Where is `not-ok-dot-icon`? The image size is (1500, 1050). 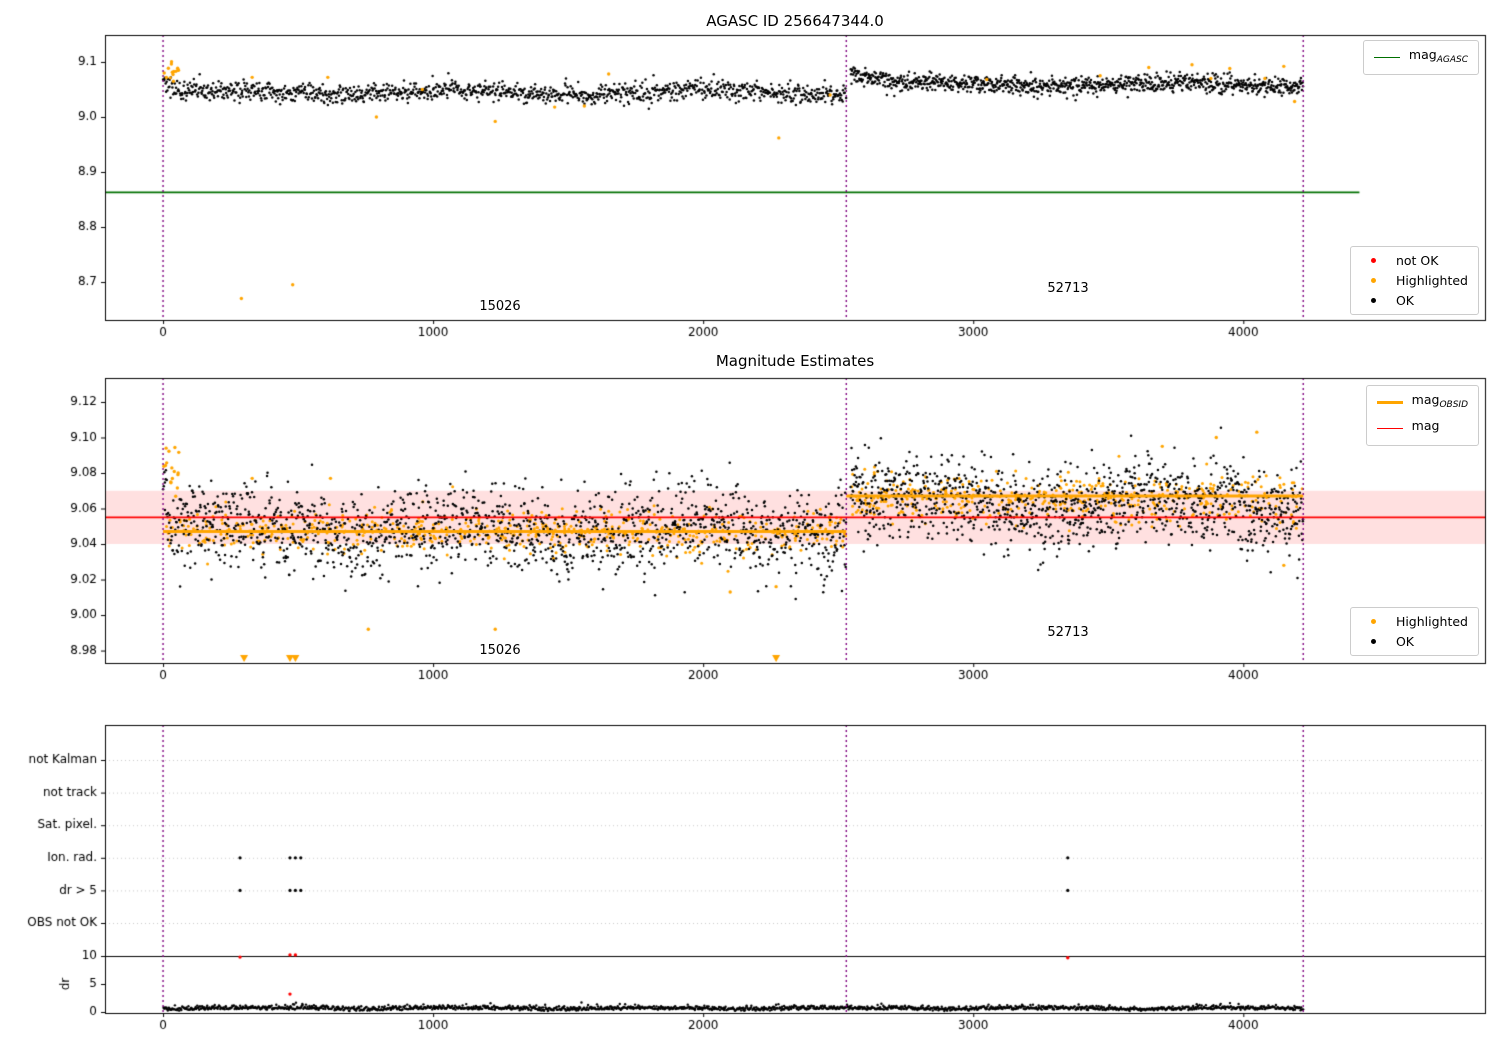 not-ok-dot-icon is located at coordinates (1374, 260).